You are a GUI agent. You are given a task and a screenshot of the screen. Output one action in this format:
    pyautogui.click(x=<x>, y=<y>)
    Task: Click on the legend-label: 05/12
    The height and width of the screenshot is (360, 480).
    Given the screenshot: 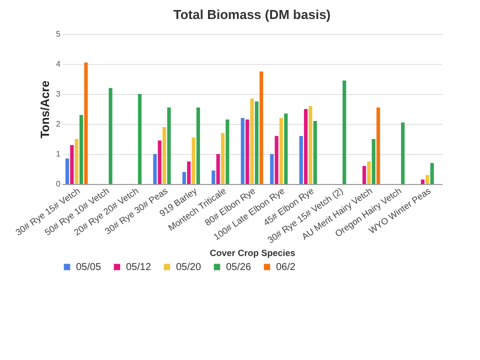 What is the action you would take?
    pyautogui.click(x=139, y=267)
    